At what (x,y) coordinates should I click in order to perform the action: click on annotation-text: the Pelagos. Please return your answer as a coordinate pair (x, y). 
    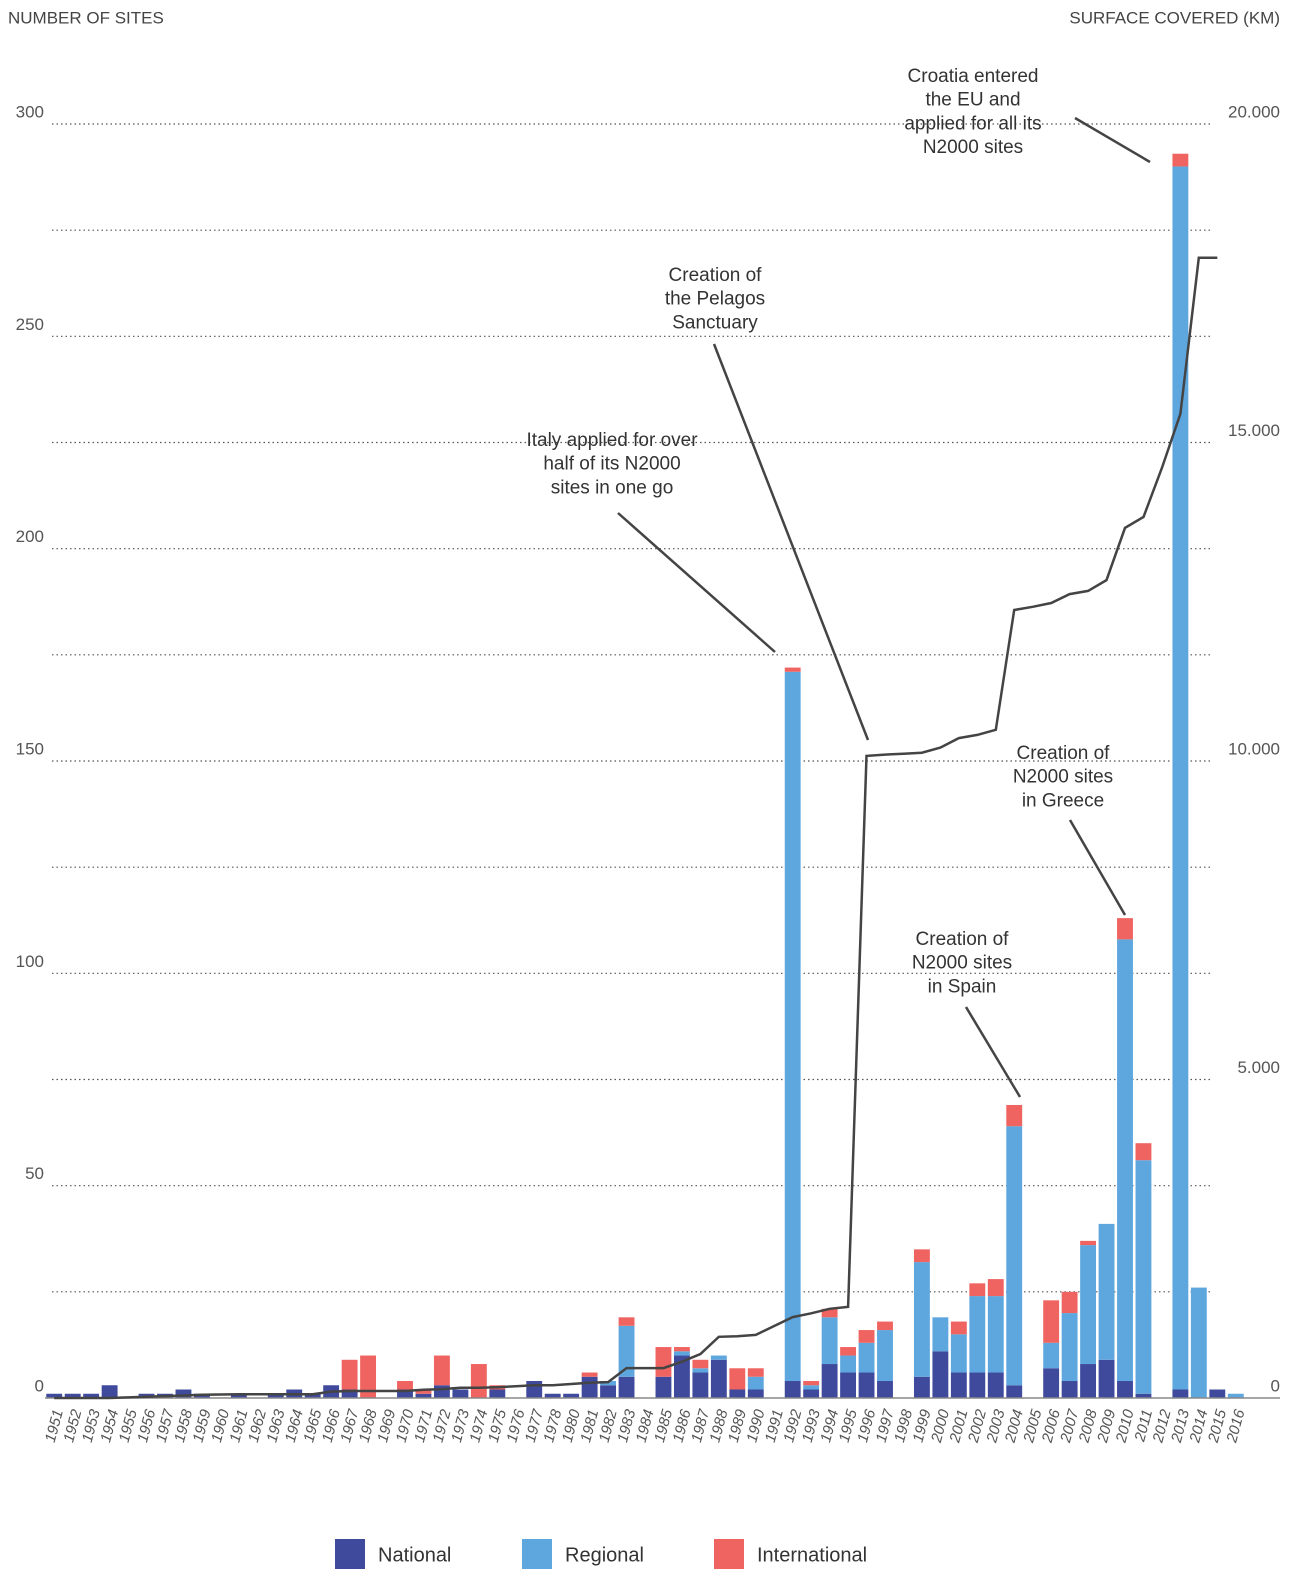
    Looking at the image, I should click on (715, 299).